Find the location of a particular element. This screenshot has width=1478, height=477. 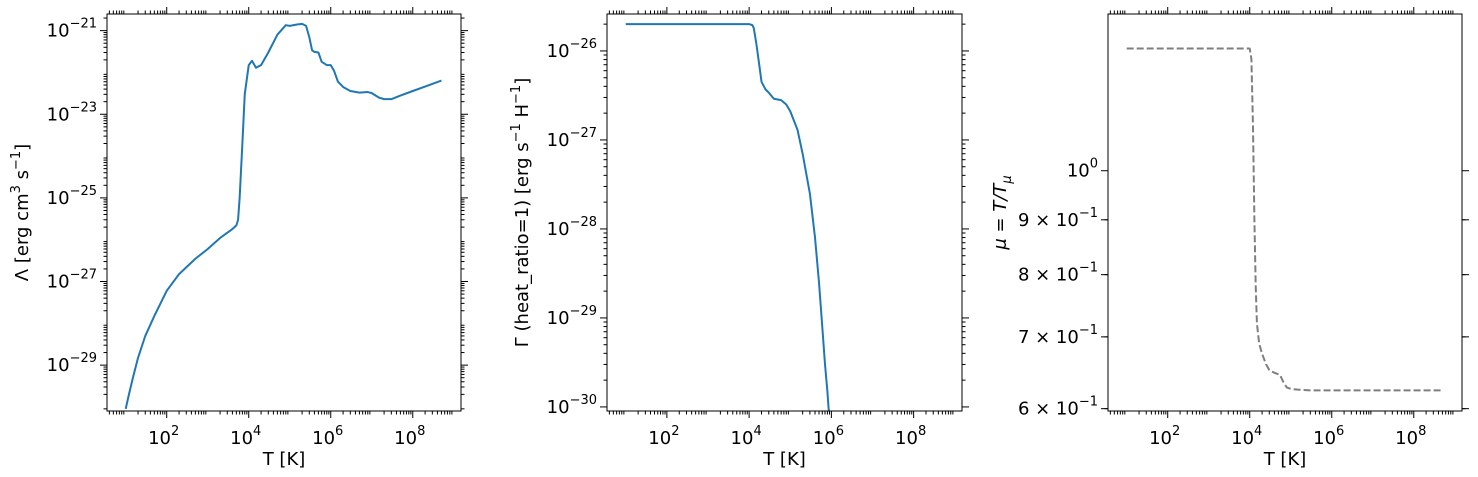

y-tick-label-exponent: −25 is located at coordinates (83, 191).